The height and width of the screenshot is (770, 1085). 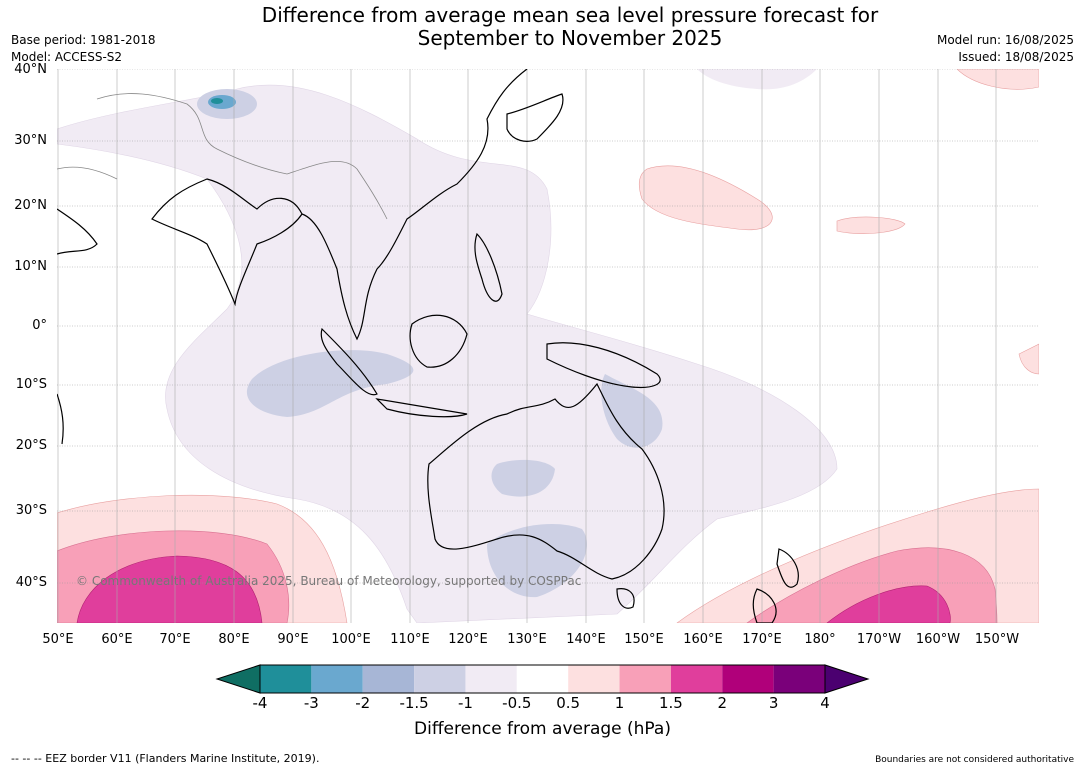 What do you see at coordinates (60, 419) in the screenshot?
I see `africa-coast` at bounding box center [60, 419].